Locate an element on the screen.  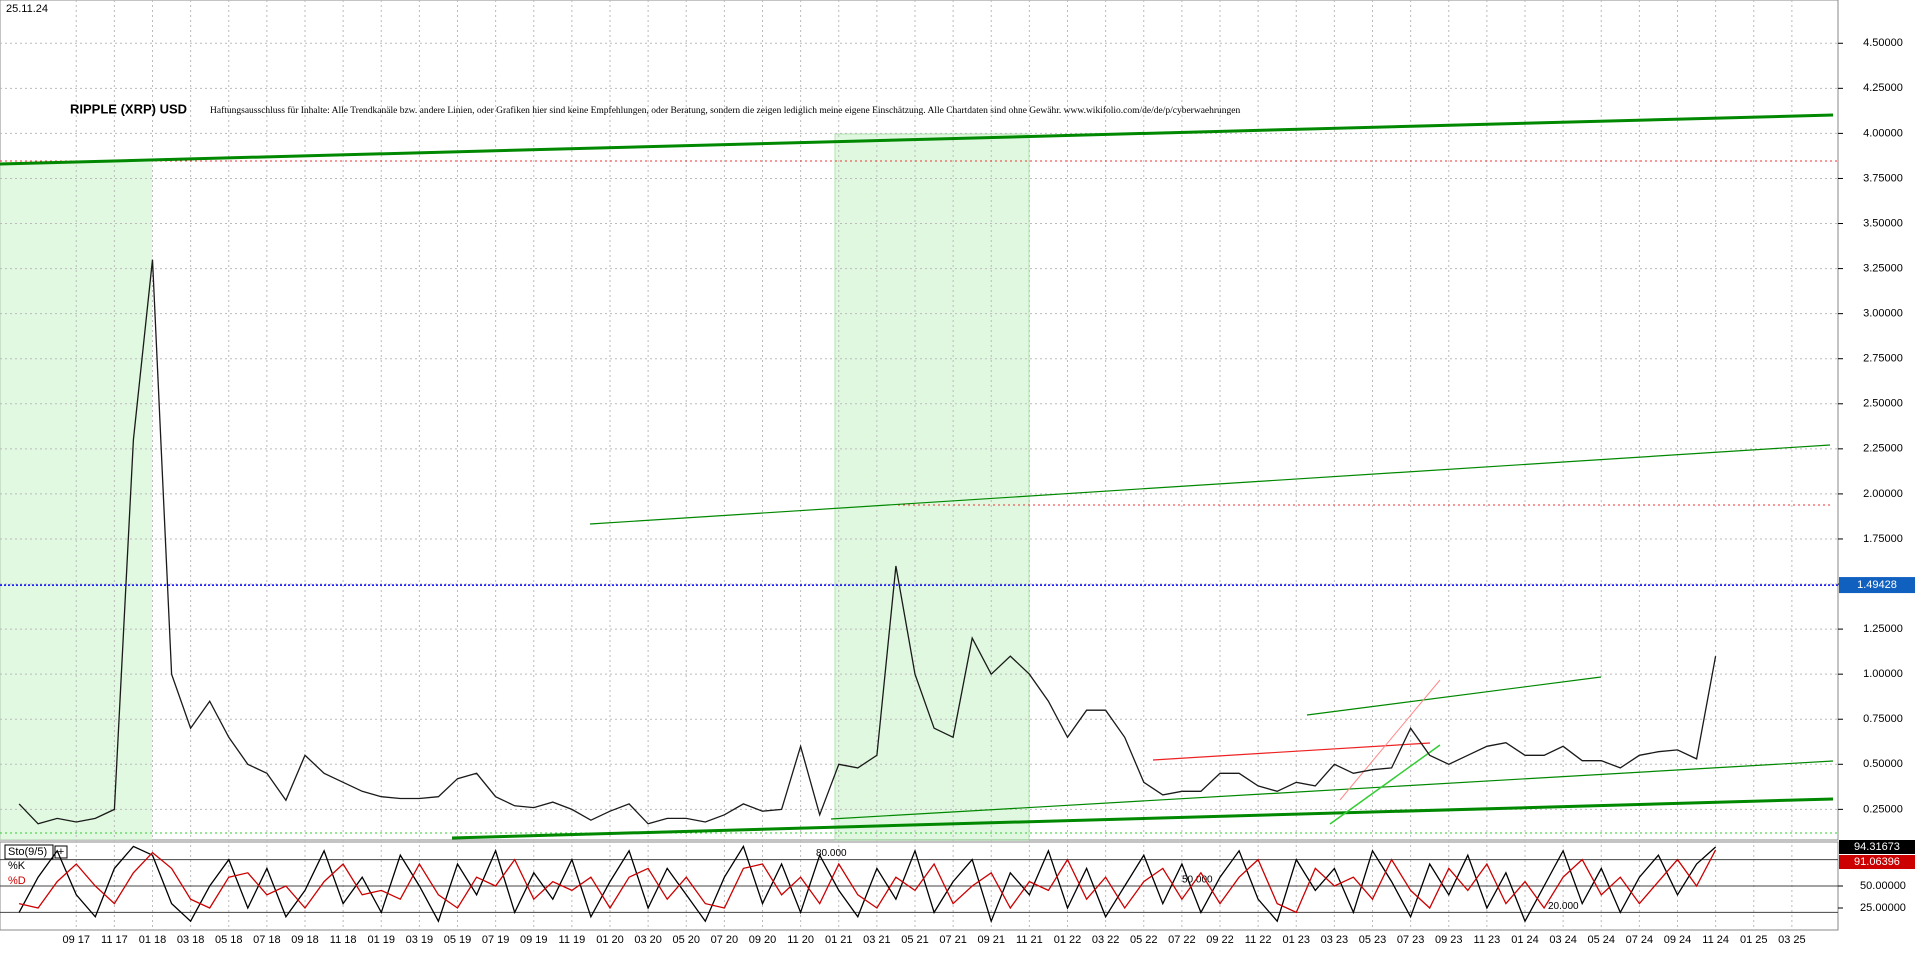
highlight-zone is located at coordinates (932, 487).